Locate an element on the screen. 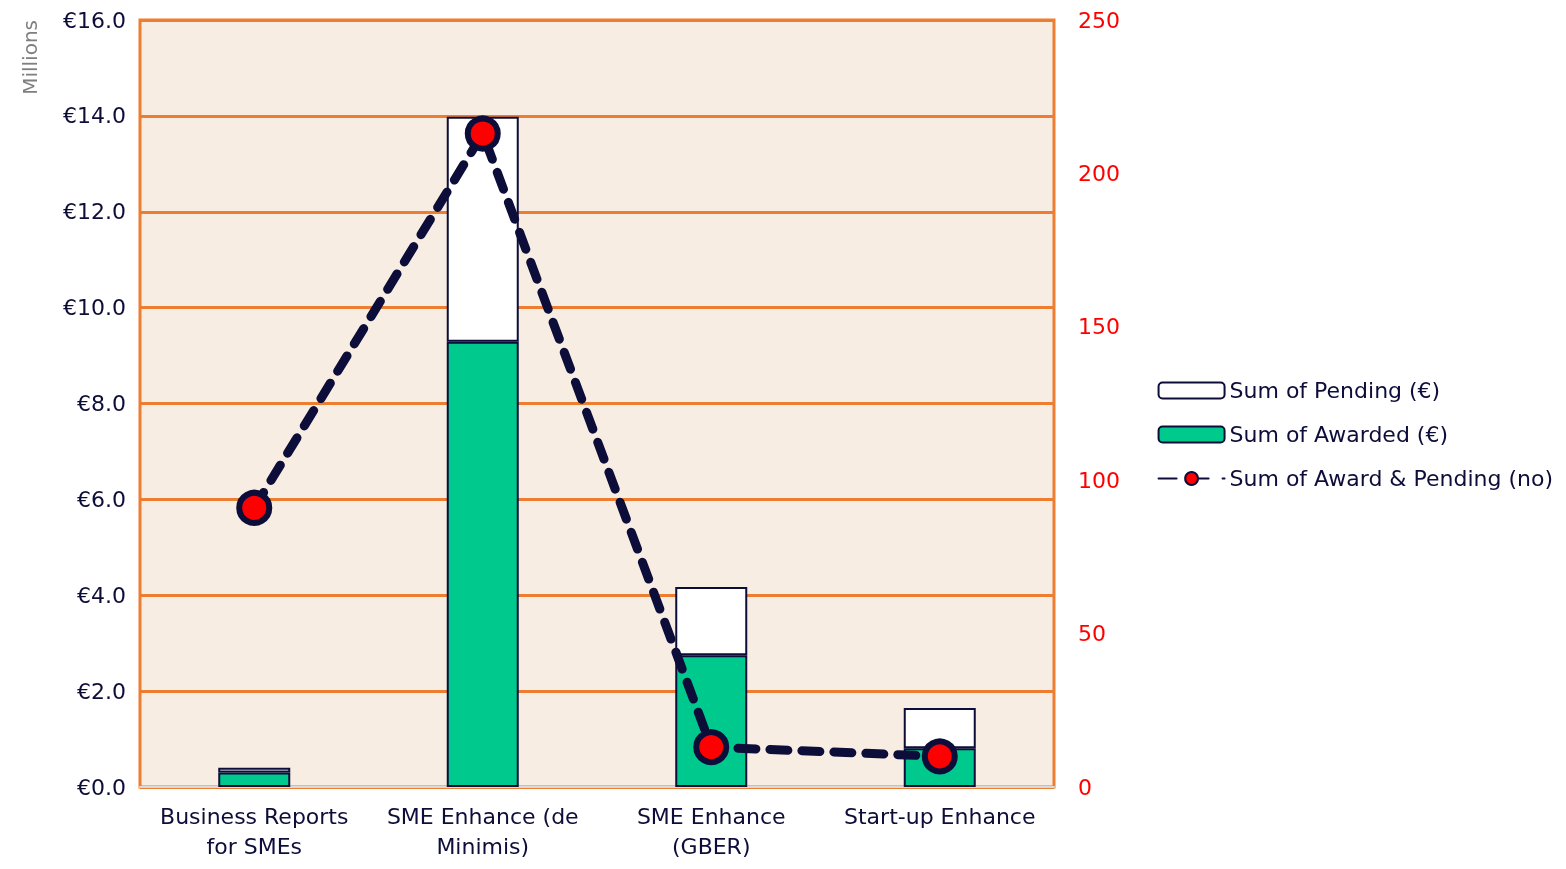 The height and width of the screenshot is (869, 1566). y-tick-label: €12.0 is located at coordinates (94, 212).